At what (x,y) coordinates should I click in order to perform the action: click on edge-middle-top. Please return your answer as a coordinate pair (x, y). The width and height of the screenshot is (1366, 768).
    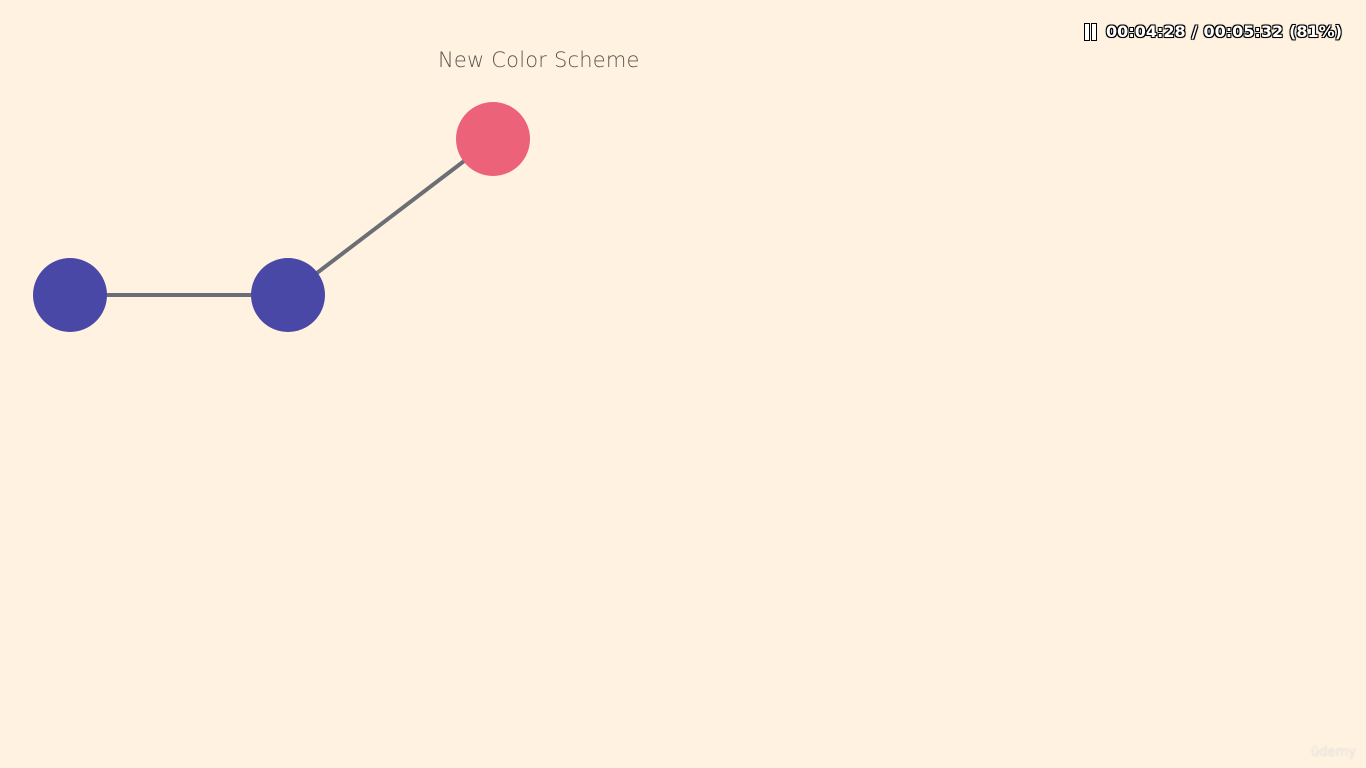
    Looking at the image, I should click on (390, 217).